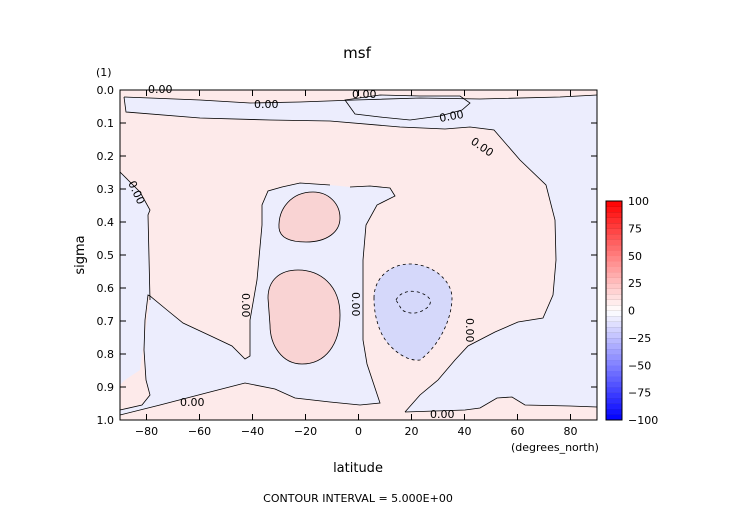  What do you see at coordinates (106, 255) in the screenshot?
I see `y-tick-label: 0.5` at bounding box center [106, 255].